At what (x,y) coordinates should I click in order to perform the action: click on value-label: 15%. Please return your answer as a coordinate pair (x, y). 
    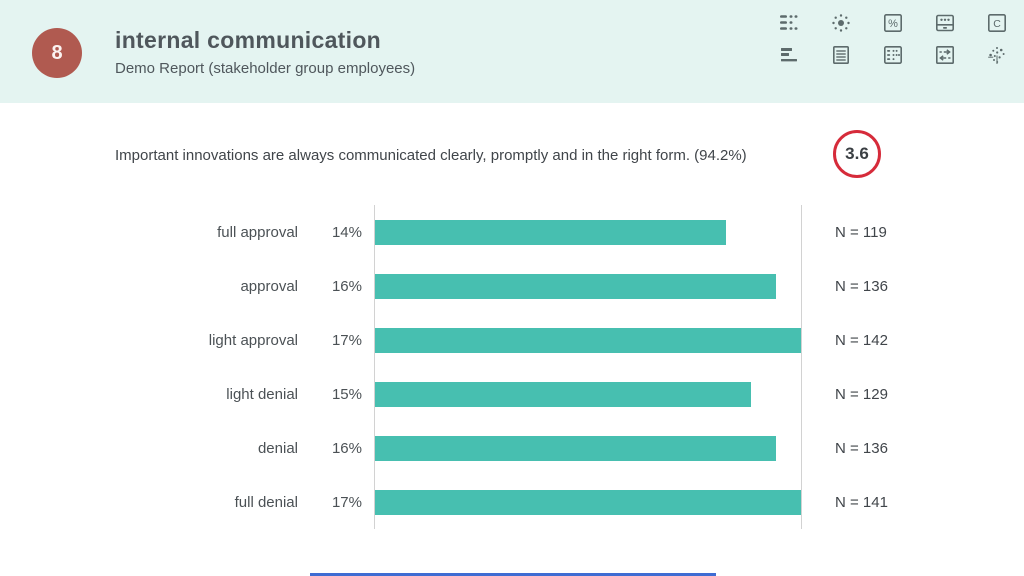
    Looking at the image, I should click on (346, 394).